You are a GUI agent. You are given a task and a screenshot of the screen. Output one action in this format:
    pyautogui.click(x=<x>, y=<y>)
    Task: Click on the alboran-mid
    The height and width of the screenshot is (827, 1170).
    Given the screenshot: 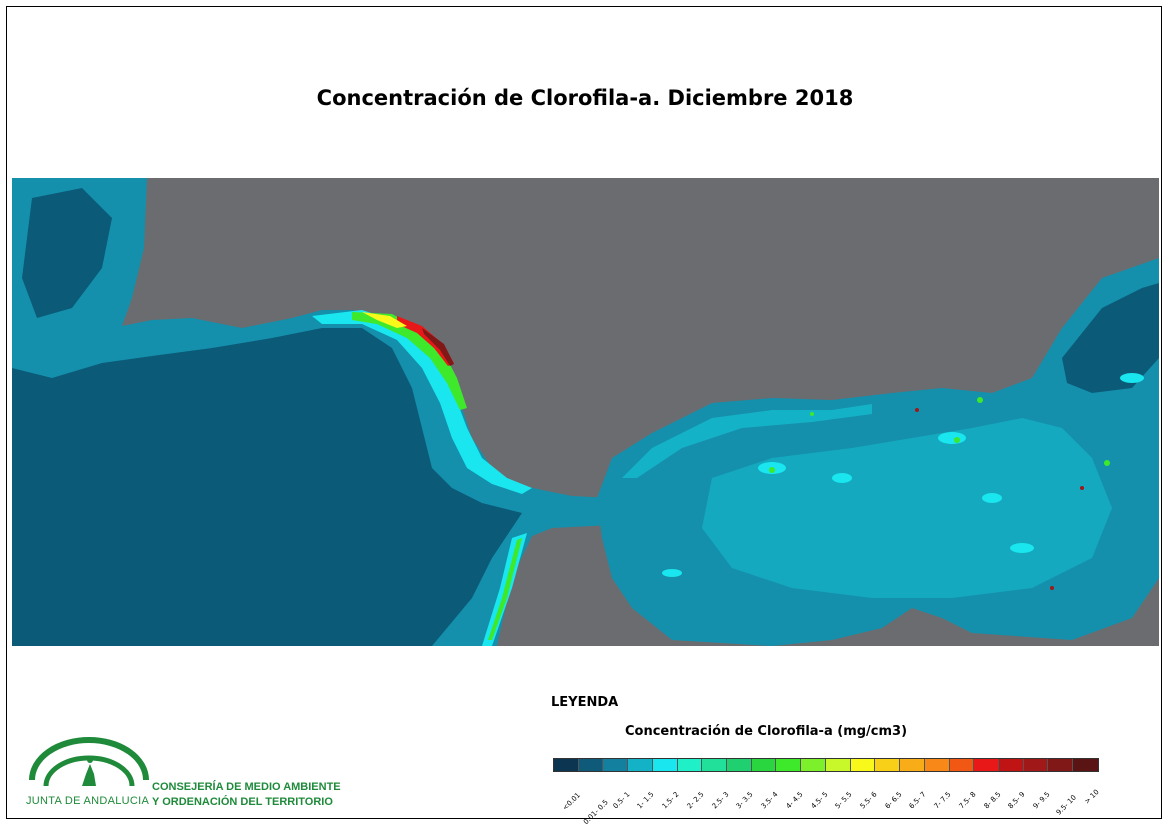 What is the action you would take?
    pyautogui.click(x=907, y=508)
    